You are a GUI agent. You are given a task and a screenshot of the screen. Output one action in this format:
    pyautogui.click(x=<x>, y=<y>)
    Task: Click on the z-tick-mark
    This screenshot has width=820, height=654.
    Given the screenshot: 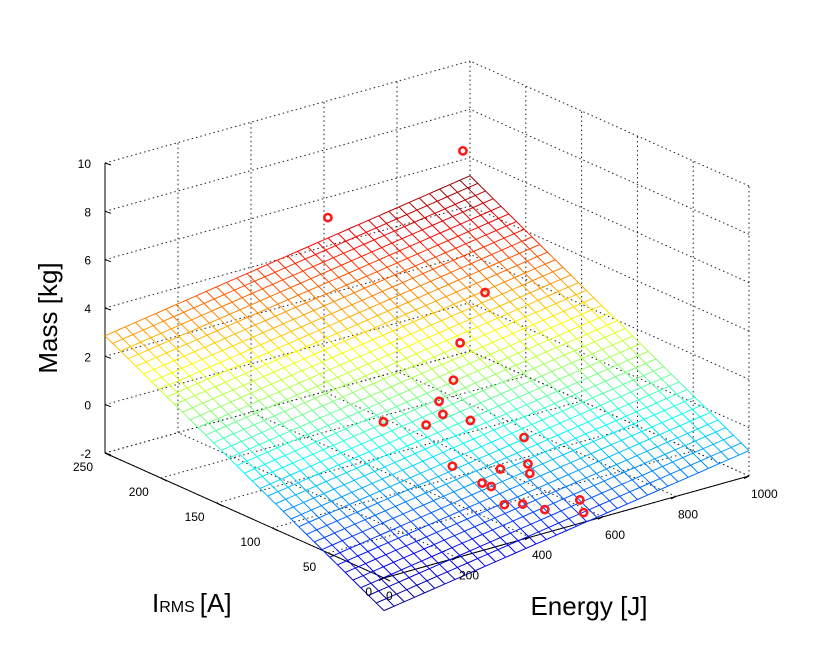 What is the action you would take?
    pyautogui.click(x=108, y=357)
    